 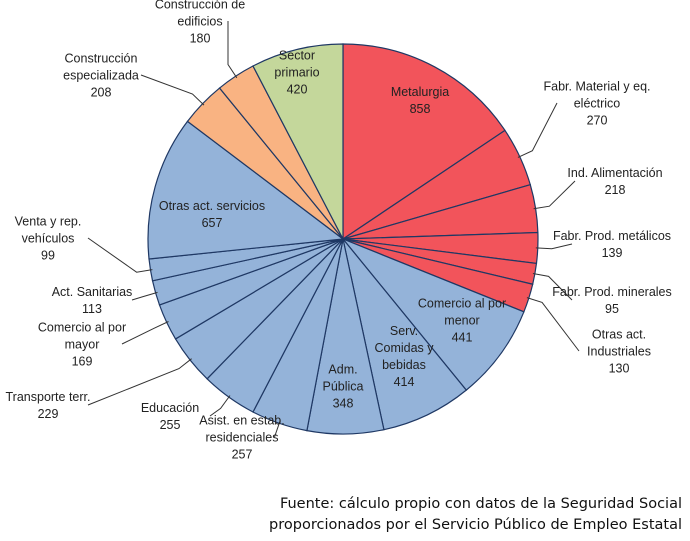 I want to click on slice-name-9: Asist. en estab., so click(x=241, y=421).